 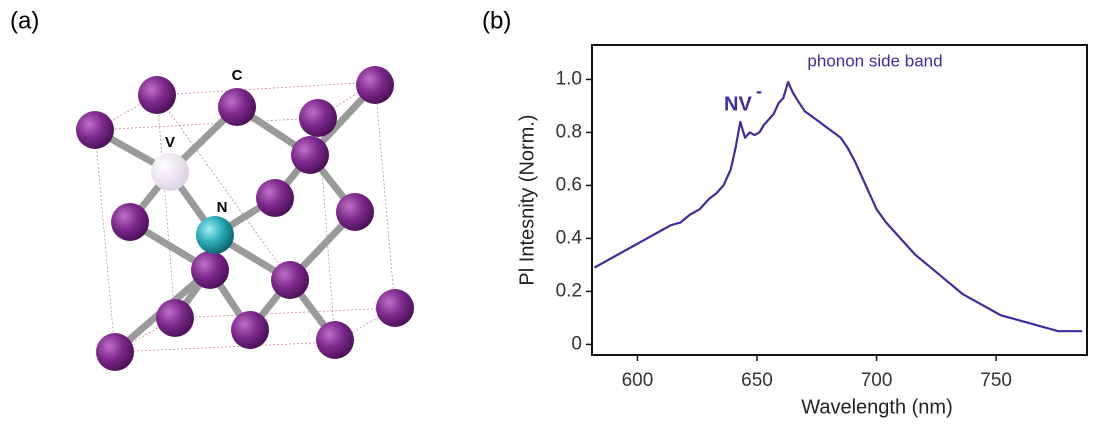 I want to click on y-tick-label: 0.8, so click(x=569, y=131).